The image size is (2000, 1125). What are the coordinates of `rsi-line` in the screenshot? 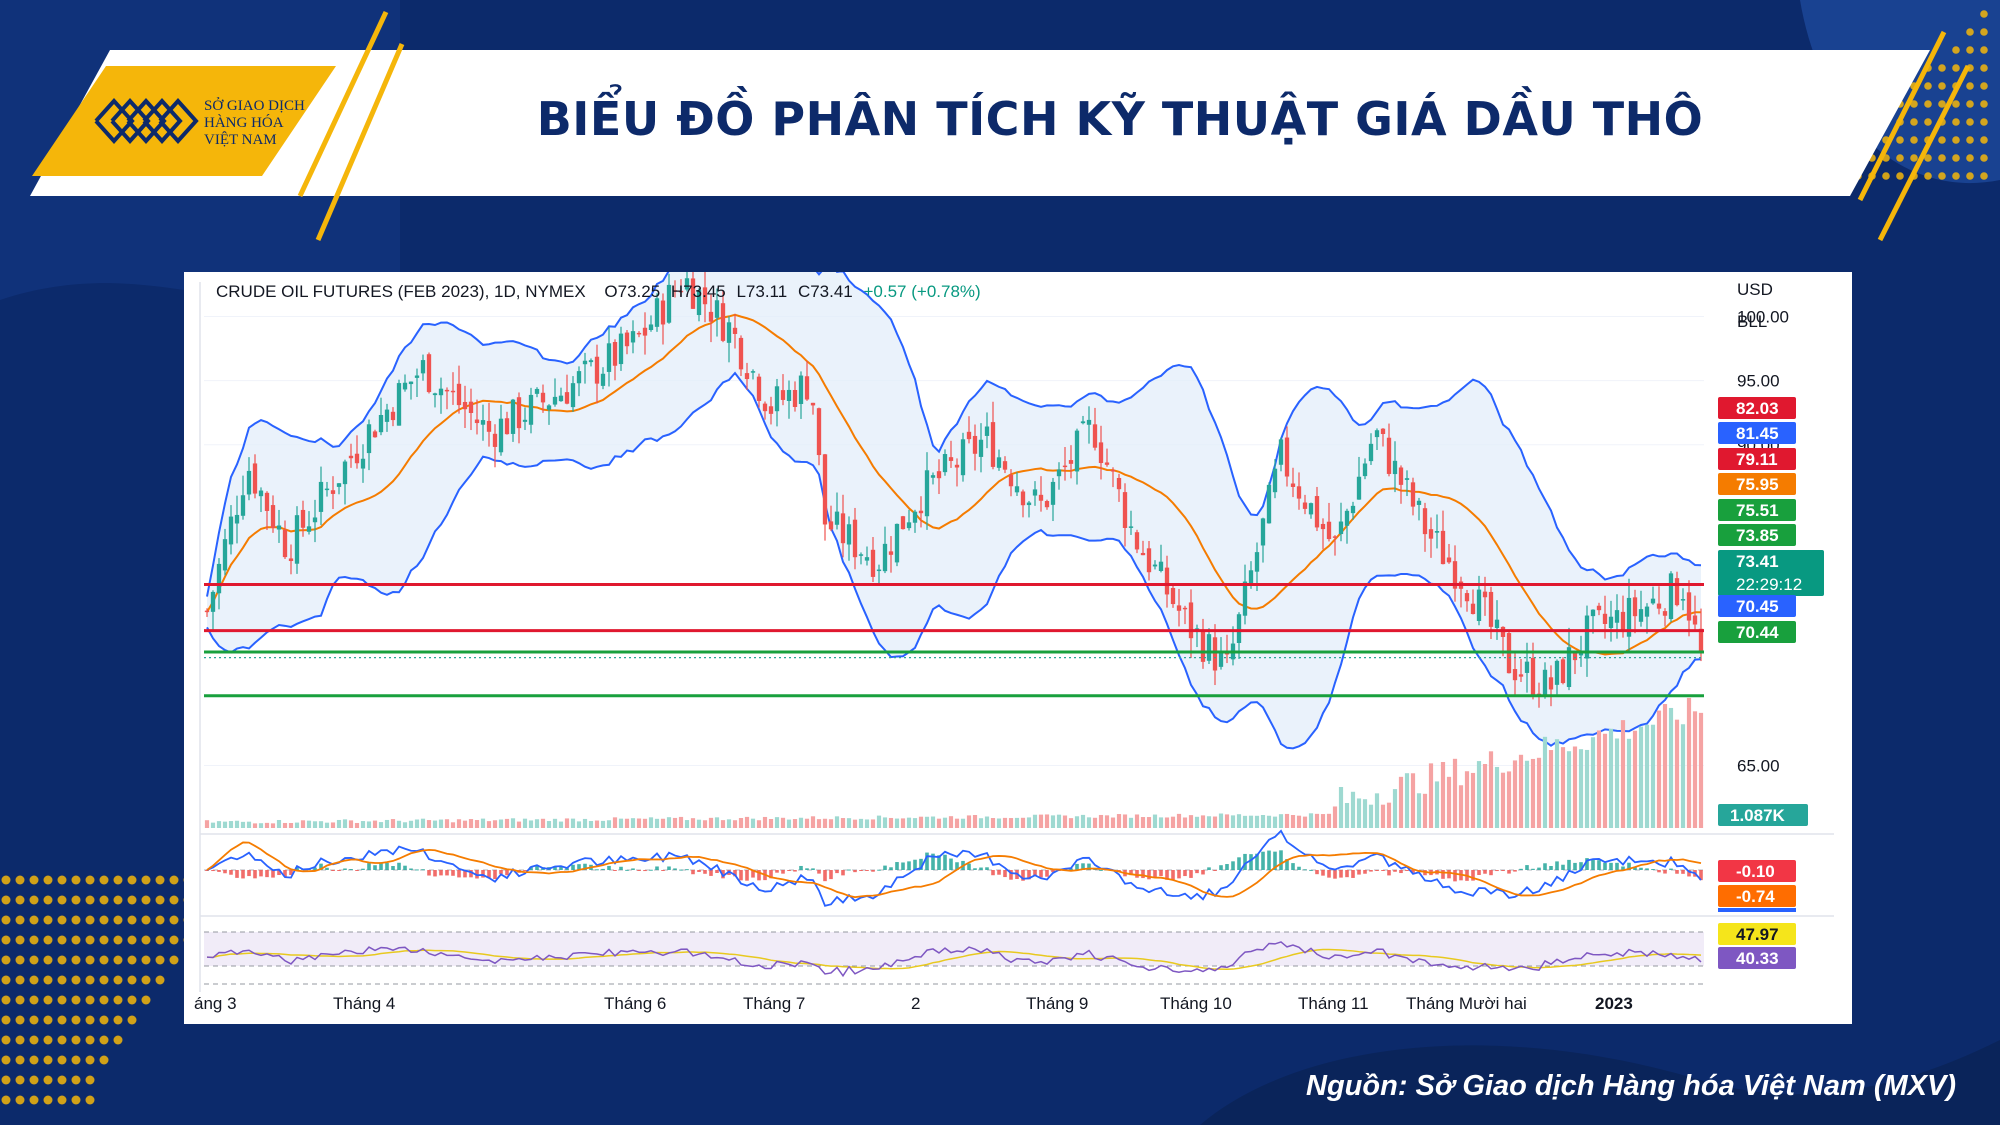 It's located at (954, 959).